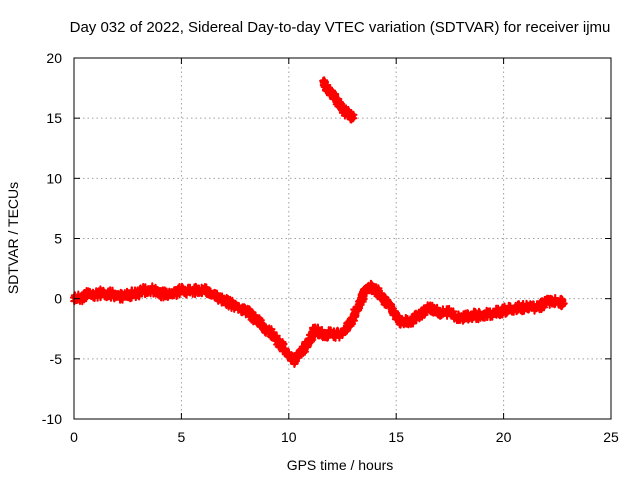 This screenshot has width=640, height=480. What do you see at coordinates (54, 118) in the screenshot?
I see `y-tick-label: 15` at bounding box center [54, 118].